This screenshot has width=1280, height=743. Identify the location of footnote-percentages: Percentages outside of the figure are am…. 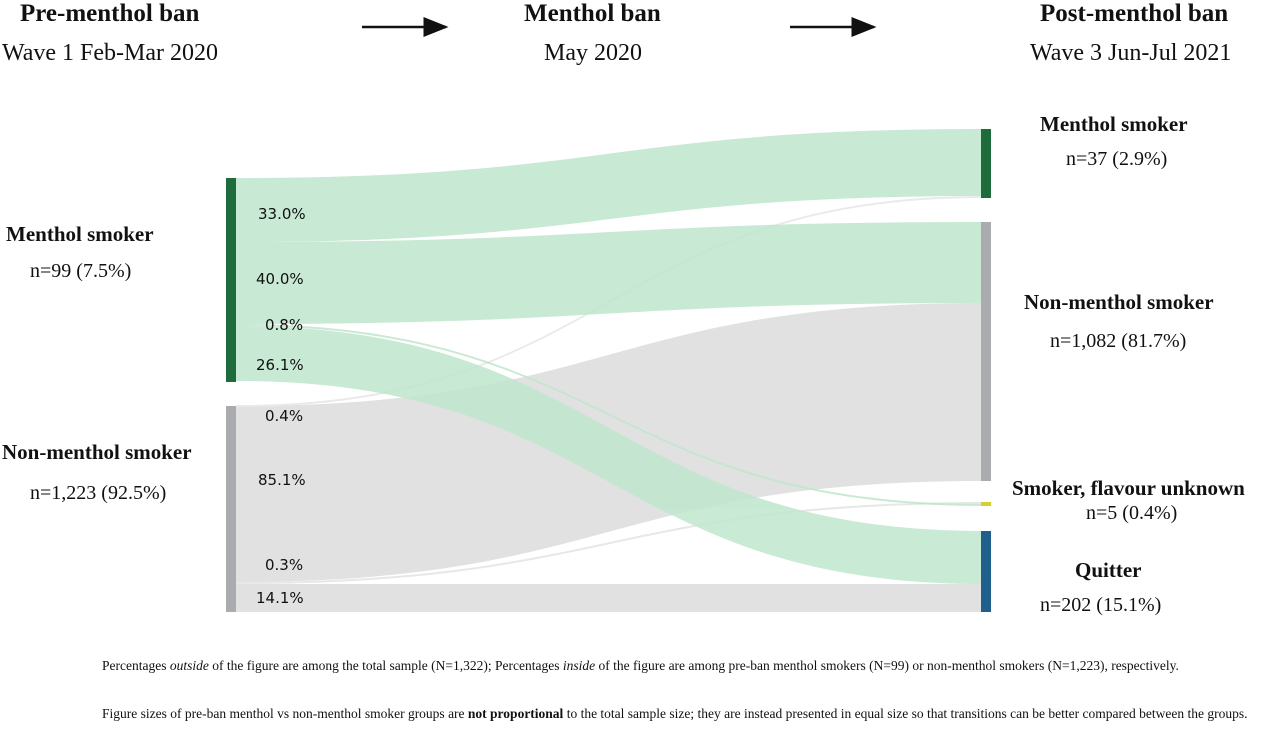
(687, 665).